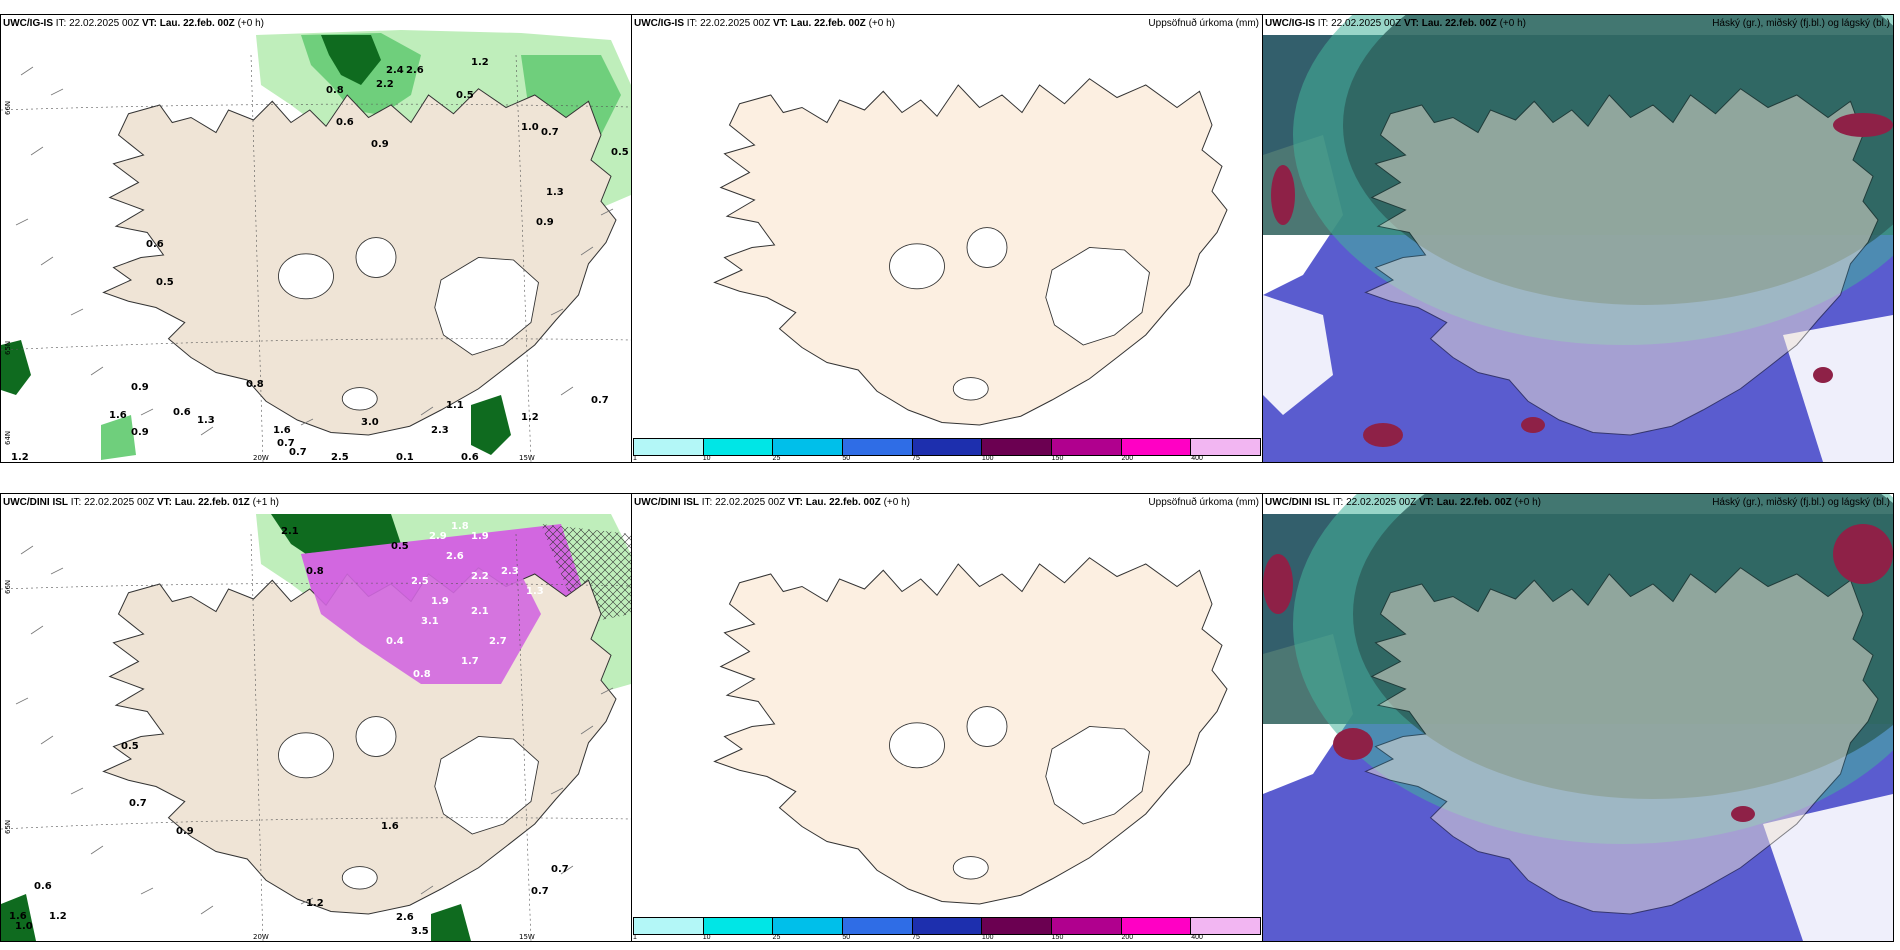 This screenshot has width=1900, height=950. What do you see at coordinates (405, 917) in the screenshot?
I see `precip-value: 2.6` at bounding box center [405, 917].